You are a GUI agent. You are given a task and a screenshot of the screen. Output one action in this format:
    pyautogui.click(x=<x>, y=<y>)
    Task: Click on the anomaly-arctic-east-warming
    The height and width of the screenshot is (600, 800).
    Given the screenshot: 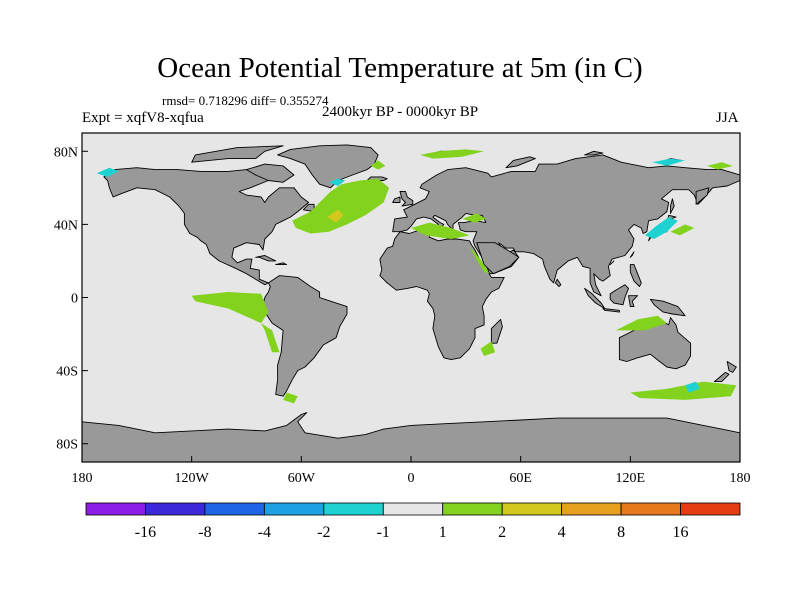 What is the action you would take?
    pyautogui.click(x=720, y=166)
    